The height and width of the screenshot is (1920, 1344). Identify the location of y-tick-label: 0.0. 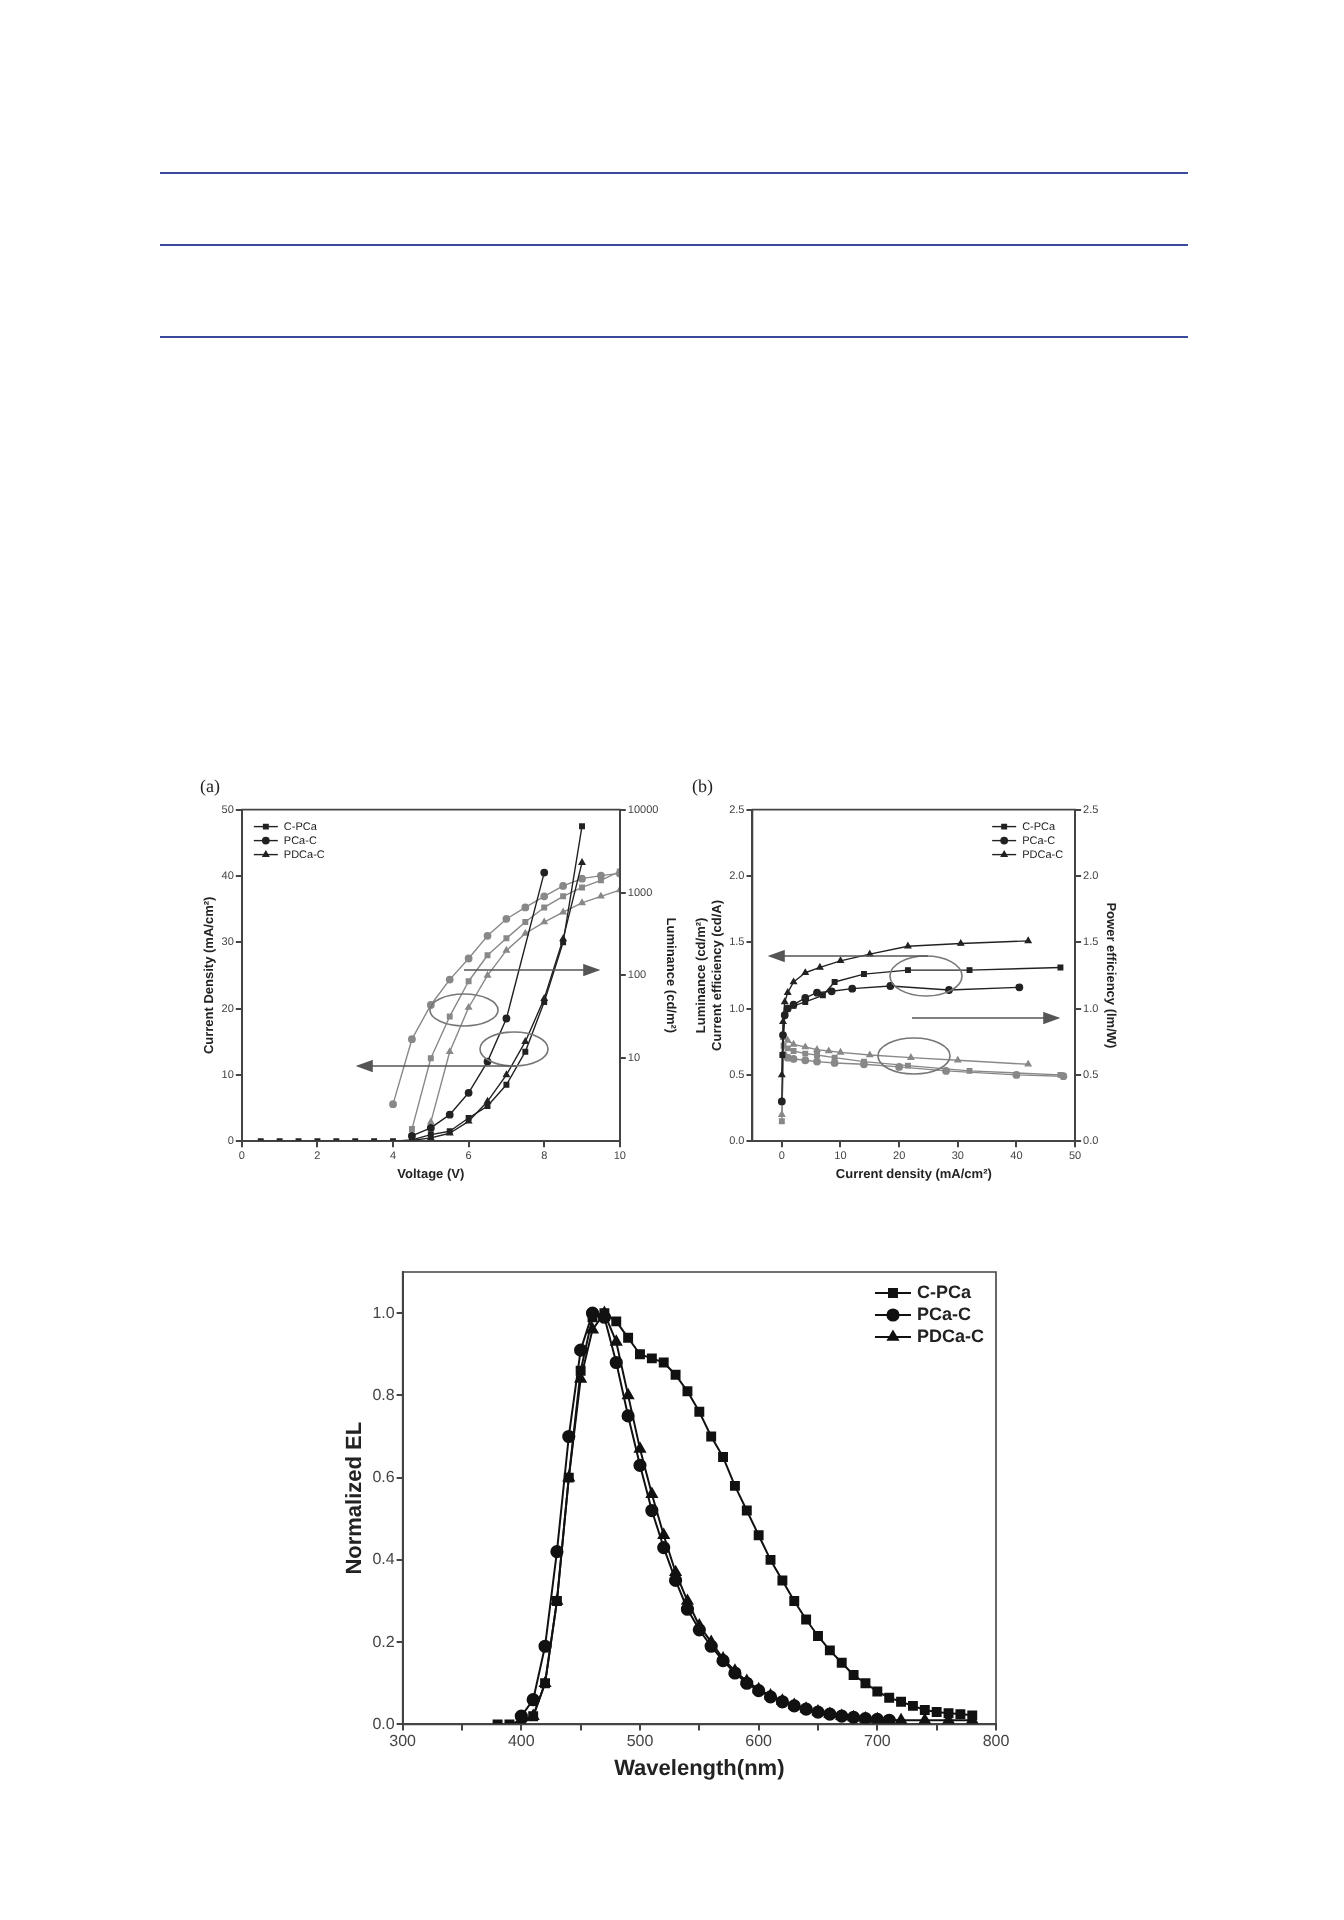
(384, 1723).